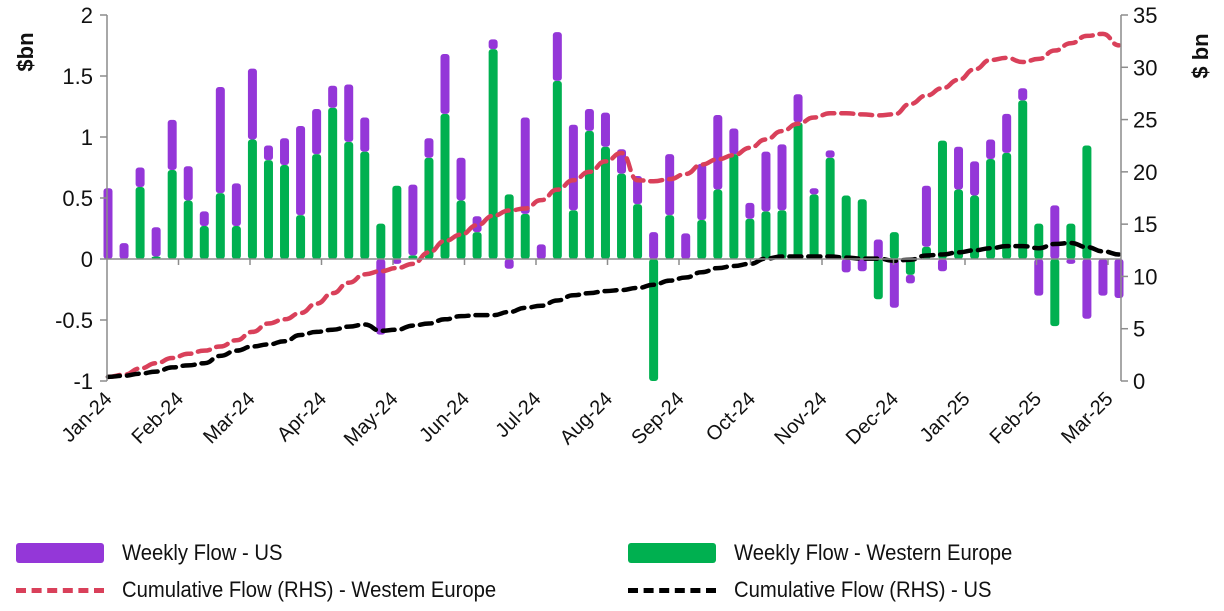  Describe the element at coordinates (229, 418) in the screenshot. I see `x-tick-label: Mar-24` at that location.